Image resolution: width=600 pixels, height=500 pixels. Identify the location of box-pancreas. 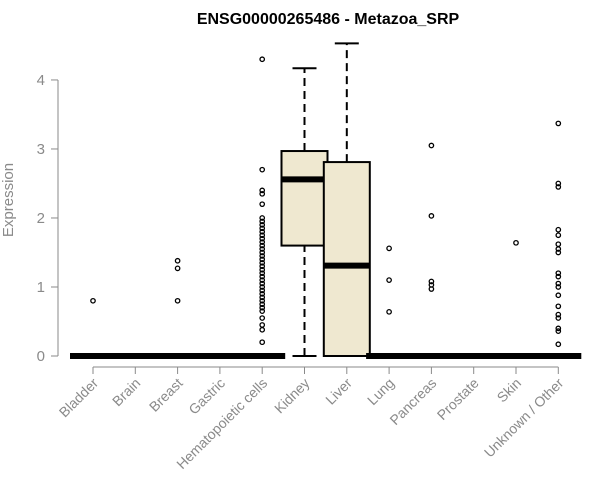
(431, 250).